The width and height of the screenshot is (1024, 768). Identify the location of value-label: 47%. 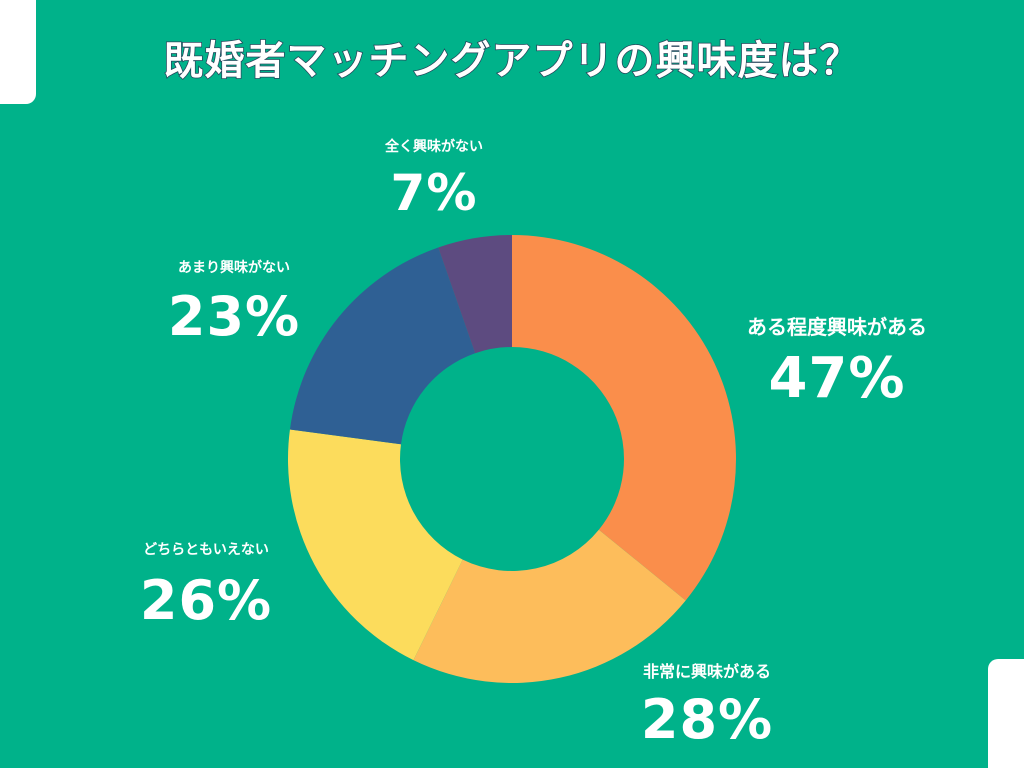
(837, 378).